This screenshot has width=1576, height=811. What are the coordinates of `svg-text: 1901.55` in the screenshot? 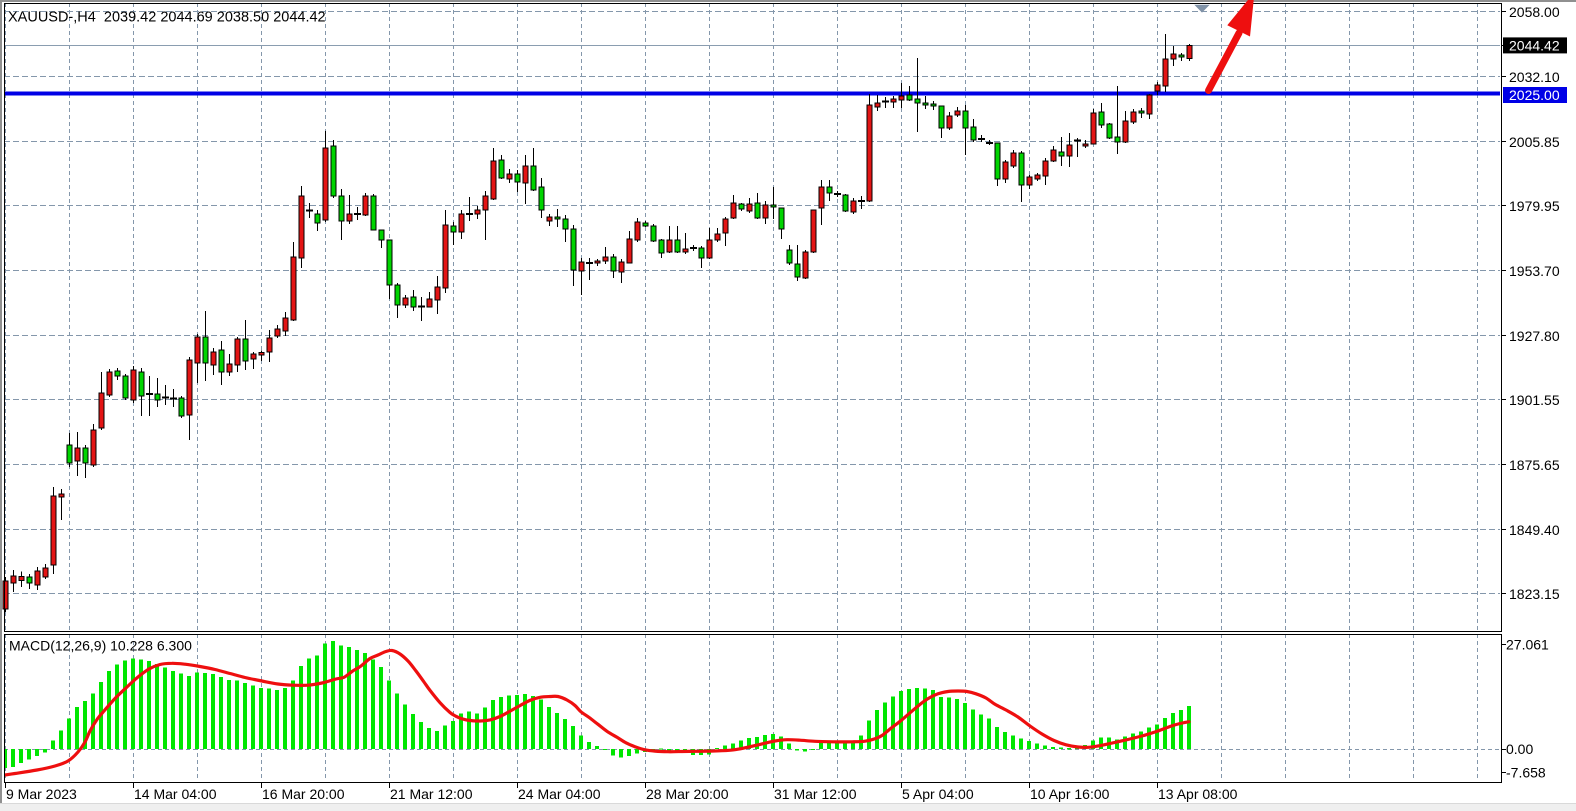 It's located at (1534, 400).